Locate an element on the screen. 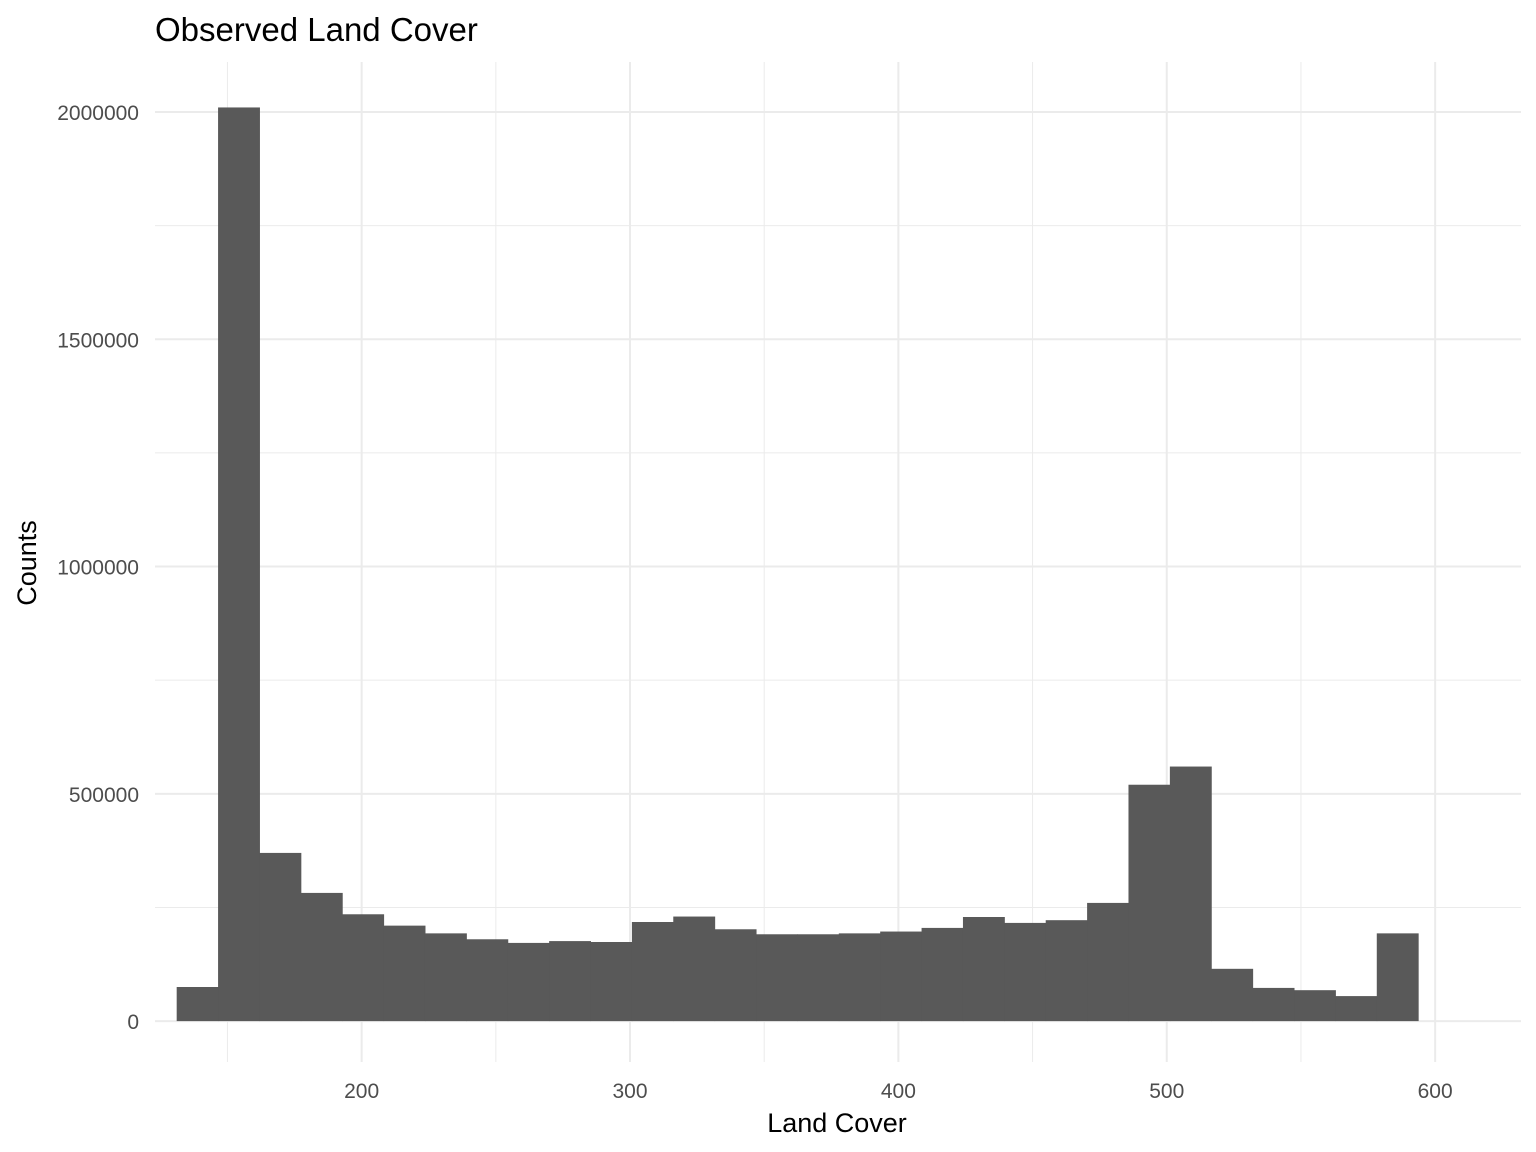 This screenshot has width=1536, height=1152. y-tick-label: 500000 is located at coordinates (104, 795).